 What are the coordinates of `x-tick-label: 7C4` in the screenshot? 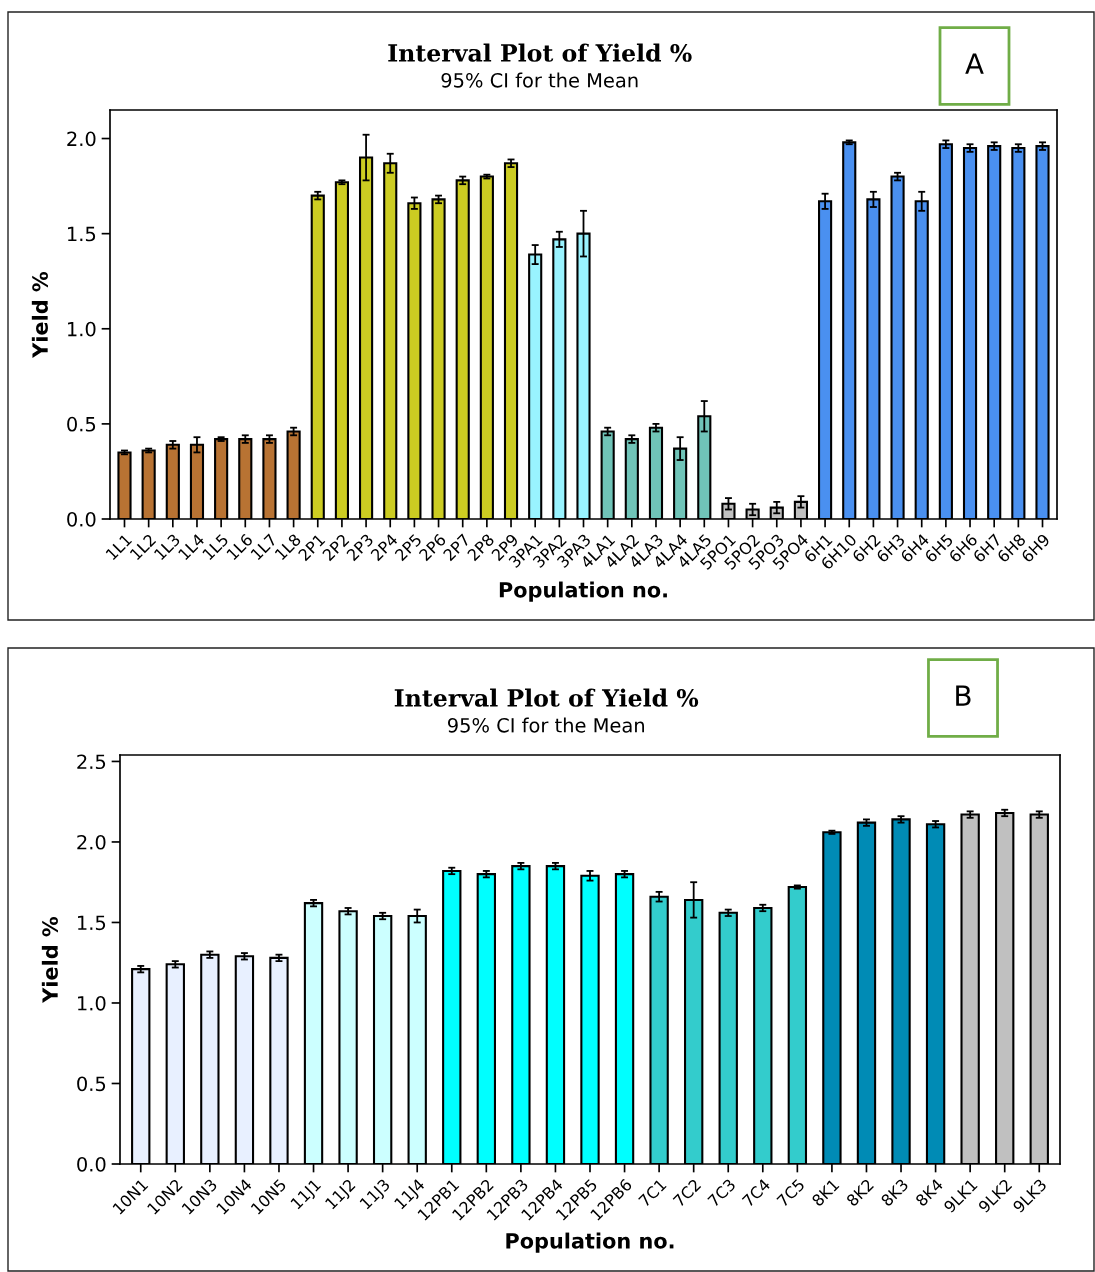 It's located at (756, 1193).